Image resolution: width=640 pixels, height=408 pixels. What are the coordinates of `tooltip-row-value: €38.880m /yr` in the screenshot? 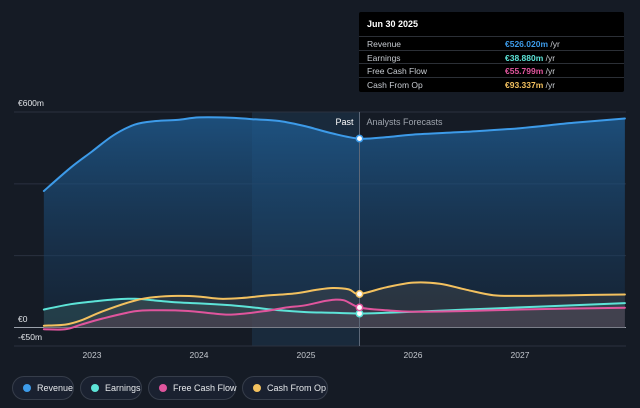 It's located at (530, 57).